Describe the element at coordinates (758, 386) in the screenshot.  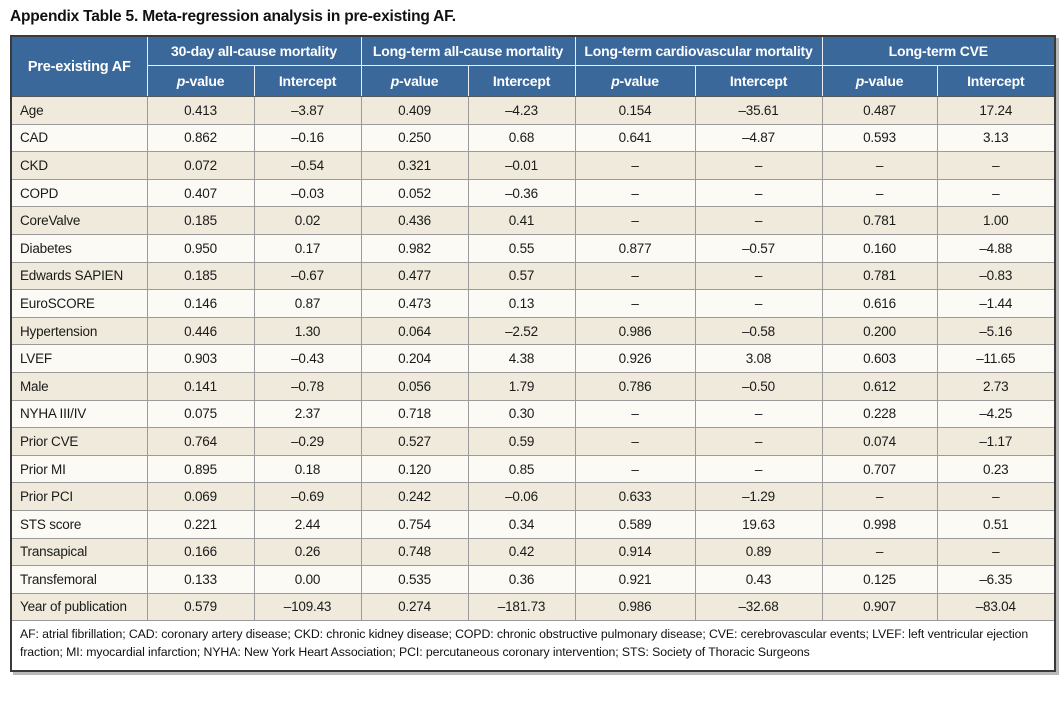
I see `cell-intercept: –0.50` at that location.